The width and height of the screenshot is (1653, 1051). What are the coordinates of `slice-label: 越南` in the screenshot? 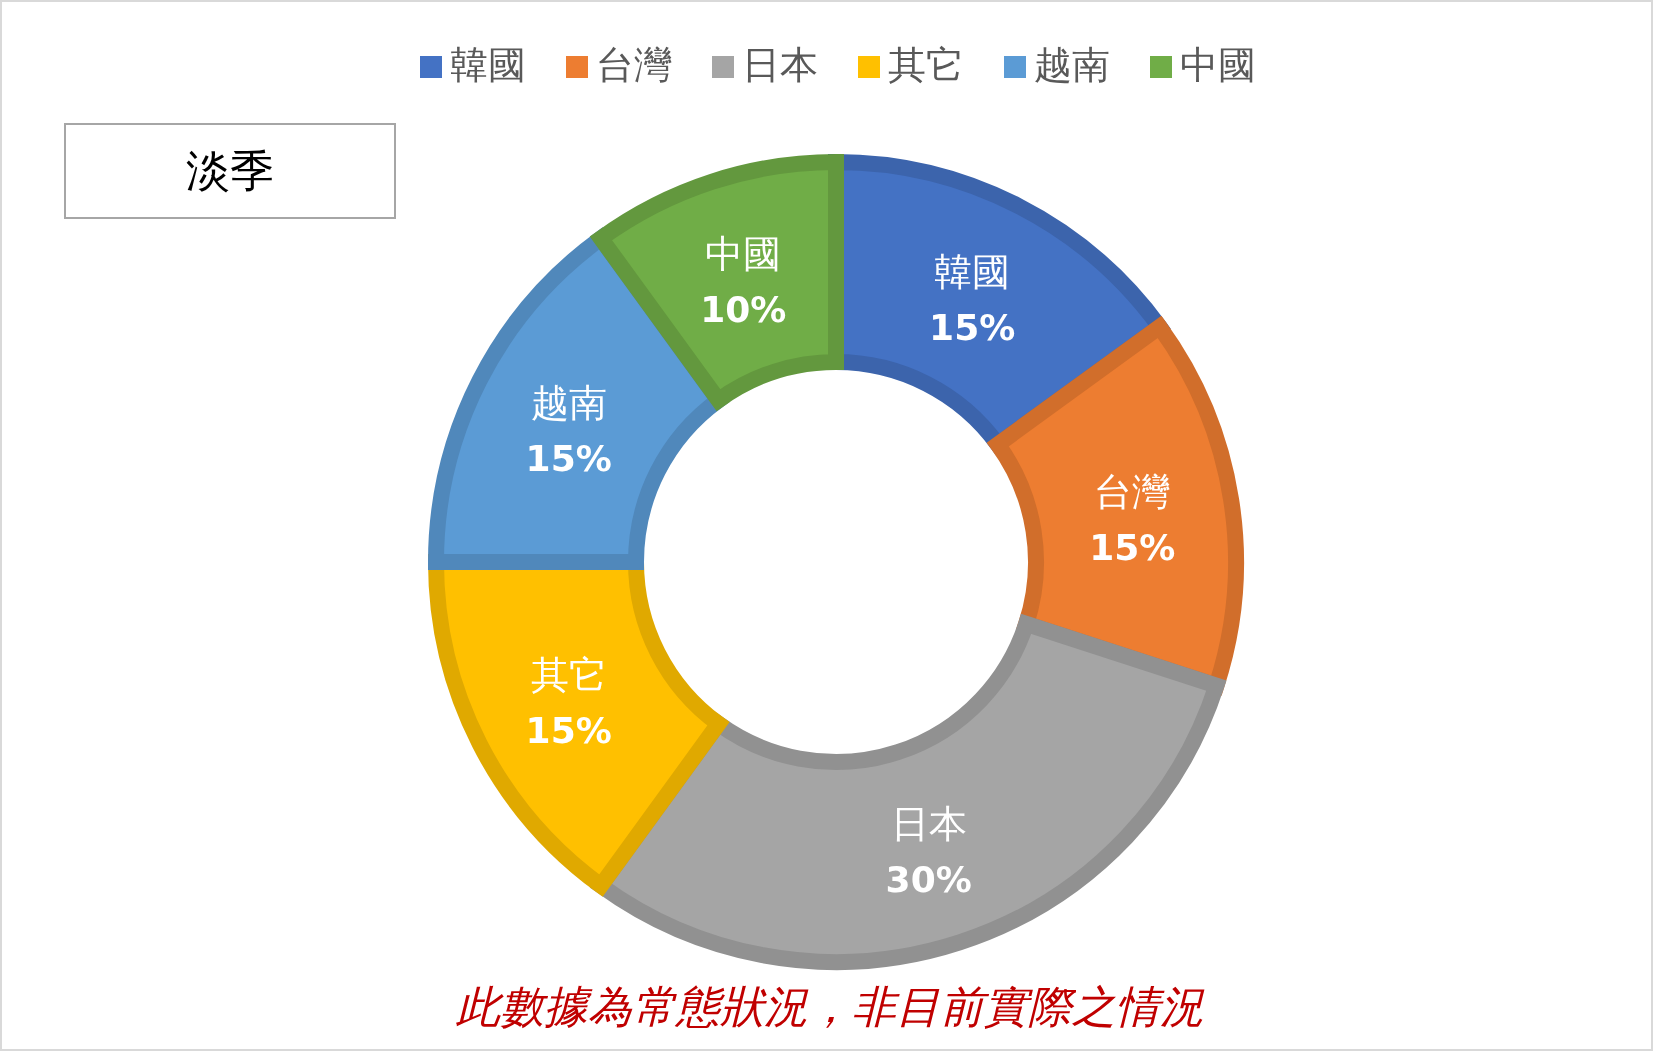 It's located at (568, 402).